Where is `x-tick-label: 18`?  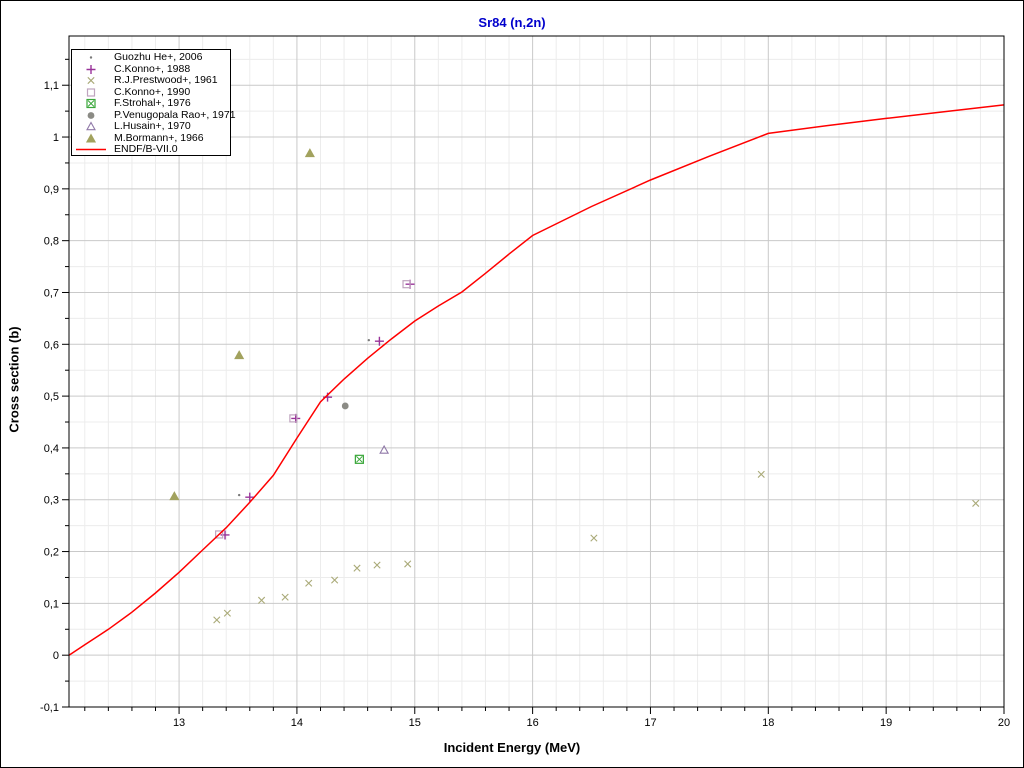 x-tick-label: 18 is located at coordinates (768, 723).